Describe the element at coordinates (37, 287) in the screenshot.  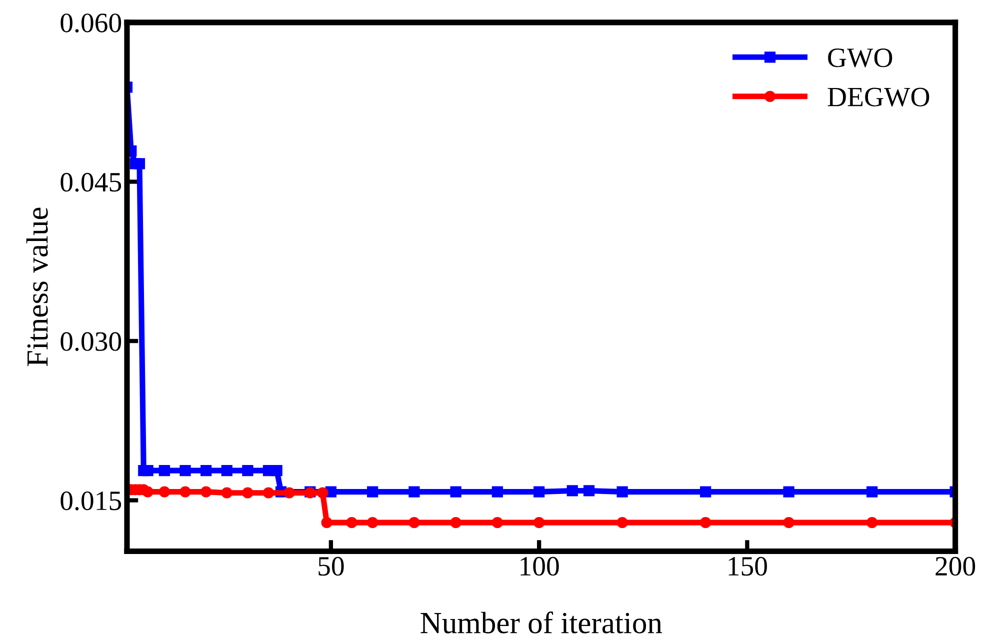
I see `y-axis-title: Fitness value` at that location.